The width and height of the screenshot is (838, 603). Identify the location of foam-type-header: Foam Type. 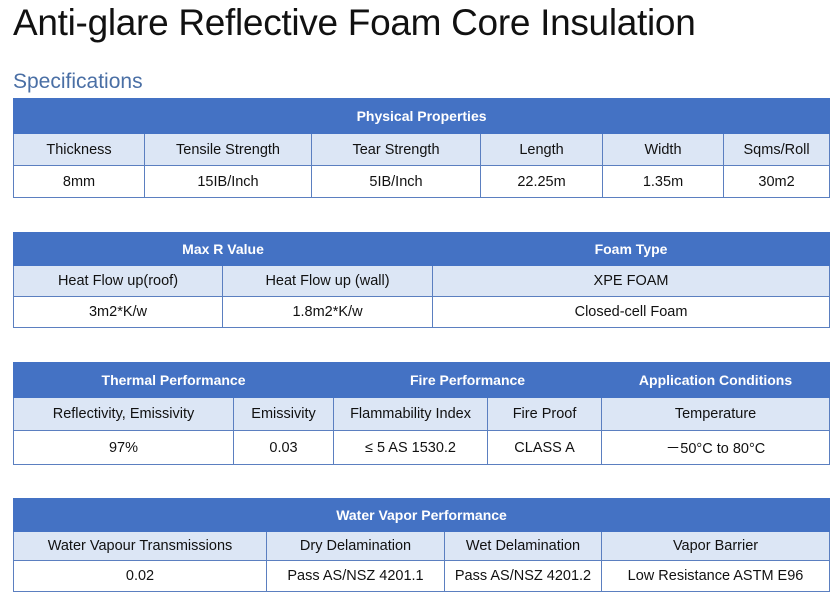
(631, 249).